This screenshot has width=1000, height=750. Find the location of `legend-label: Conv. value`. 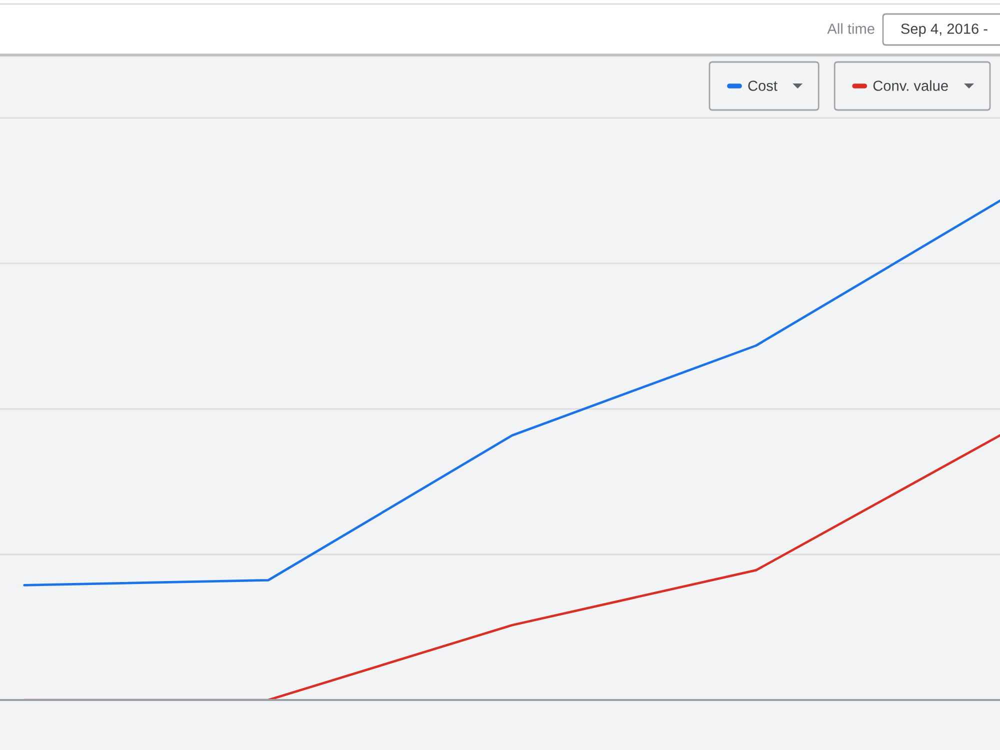

legend-label: Conv. value is located at coordinates (910, 85).